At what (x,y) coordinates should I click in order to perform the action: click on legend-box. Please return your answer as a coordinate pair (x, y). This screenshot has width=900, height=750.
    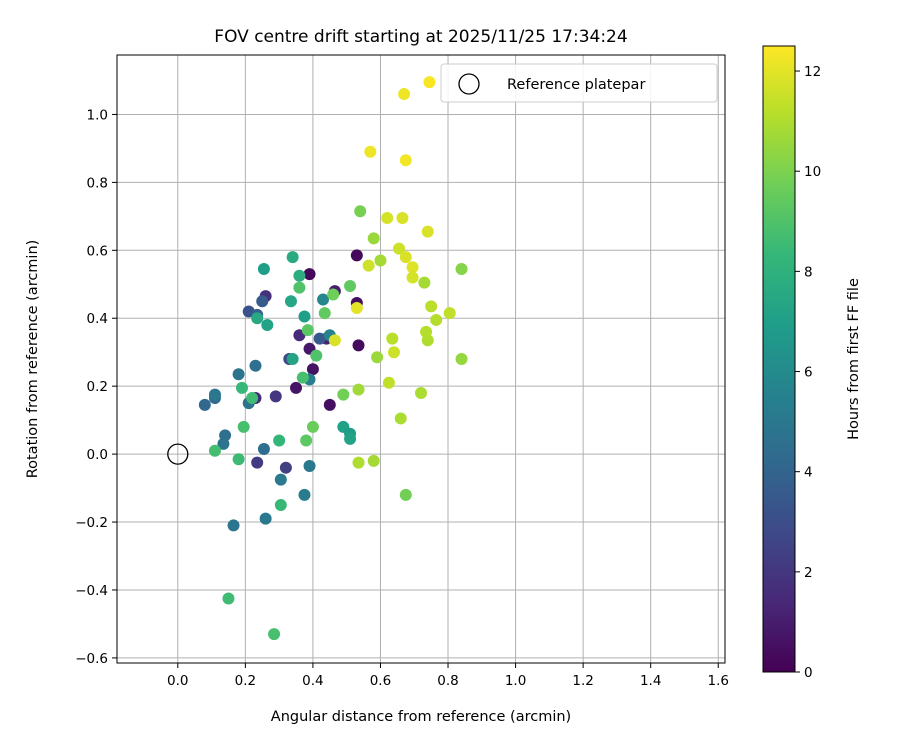
    Looking at the image, I should click on (579, 83).